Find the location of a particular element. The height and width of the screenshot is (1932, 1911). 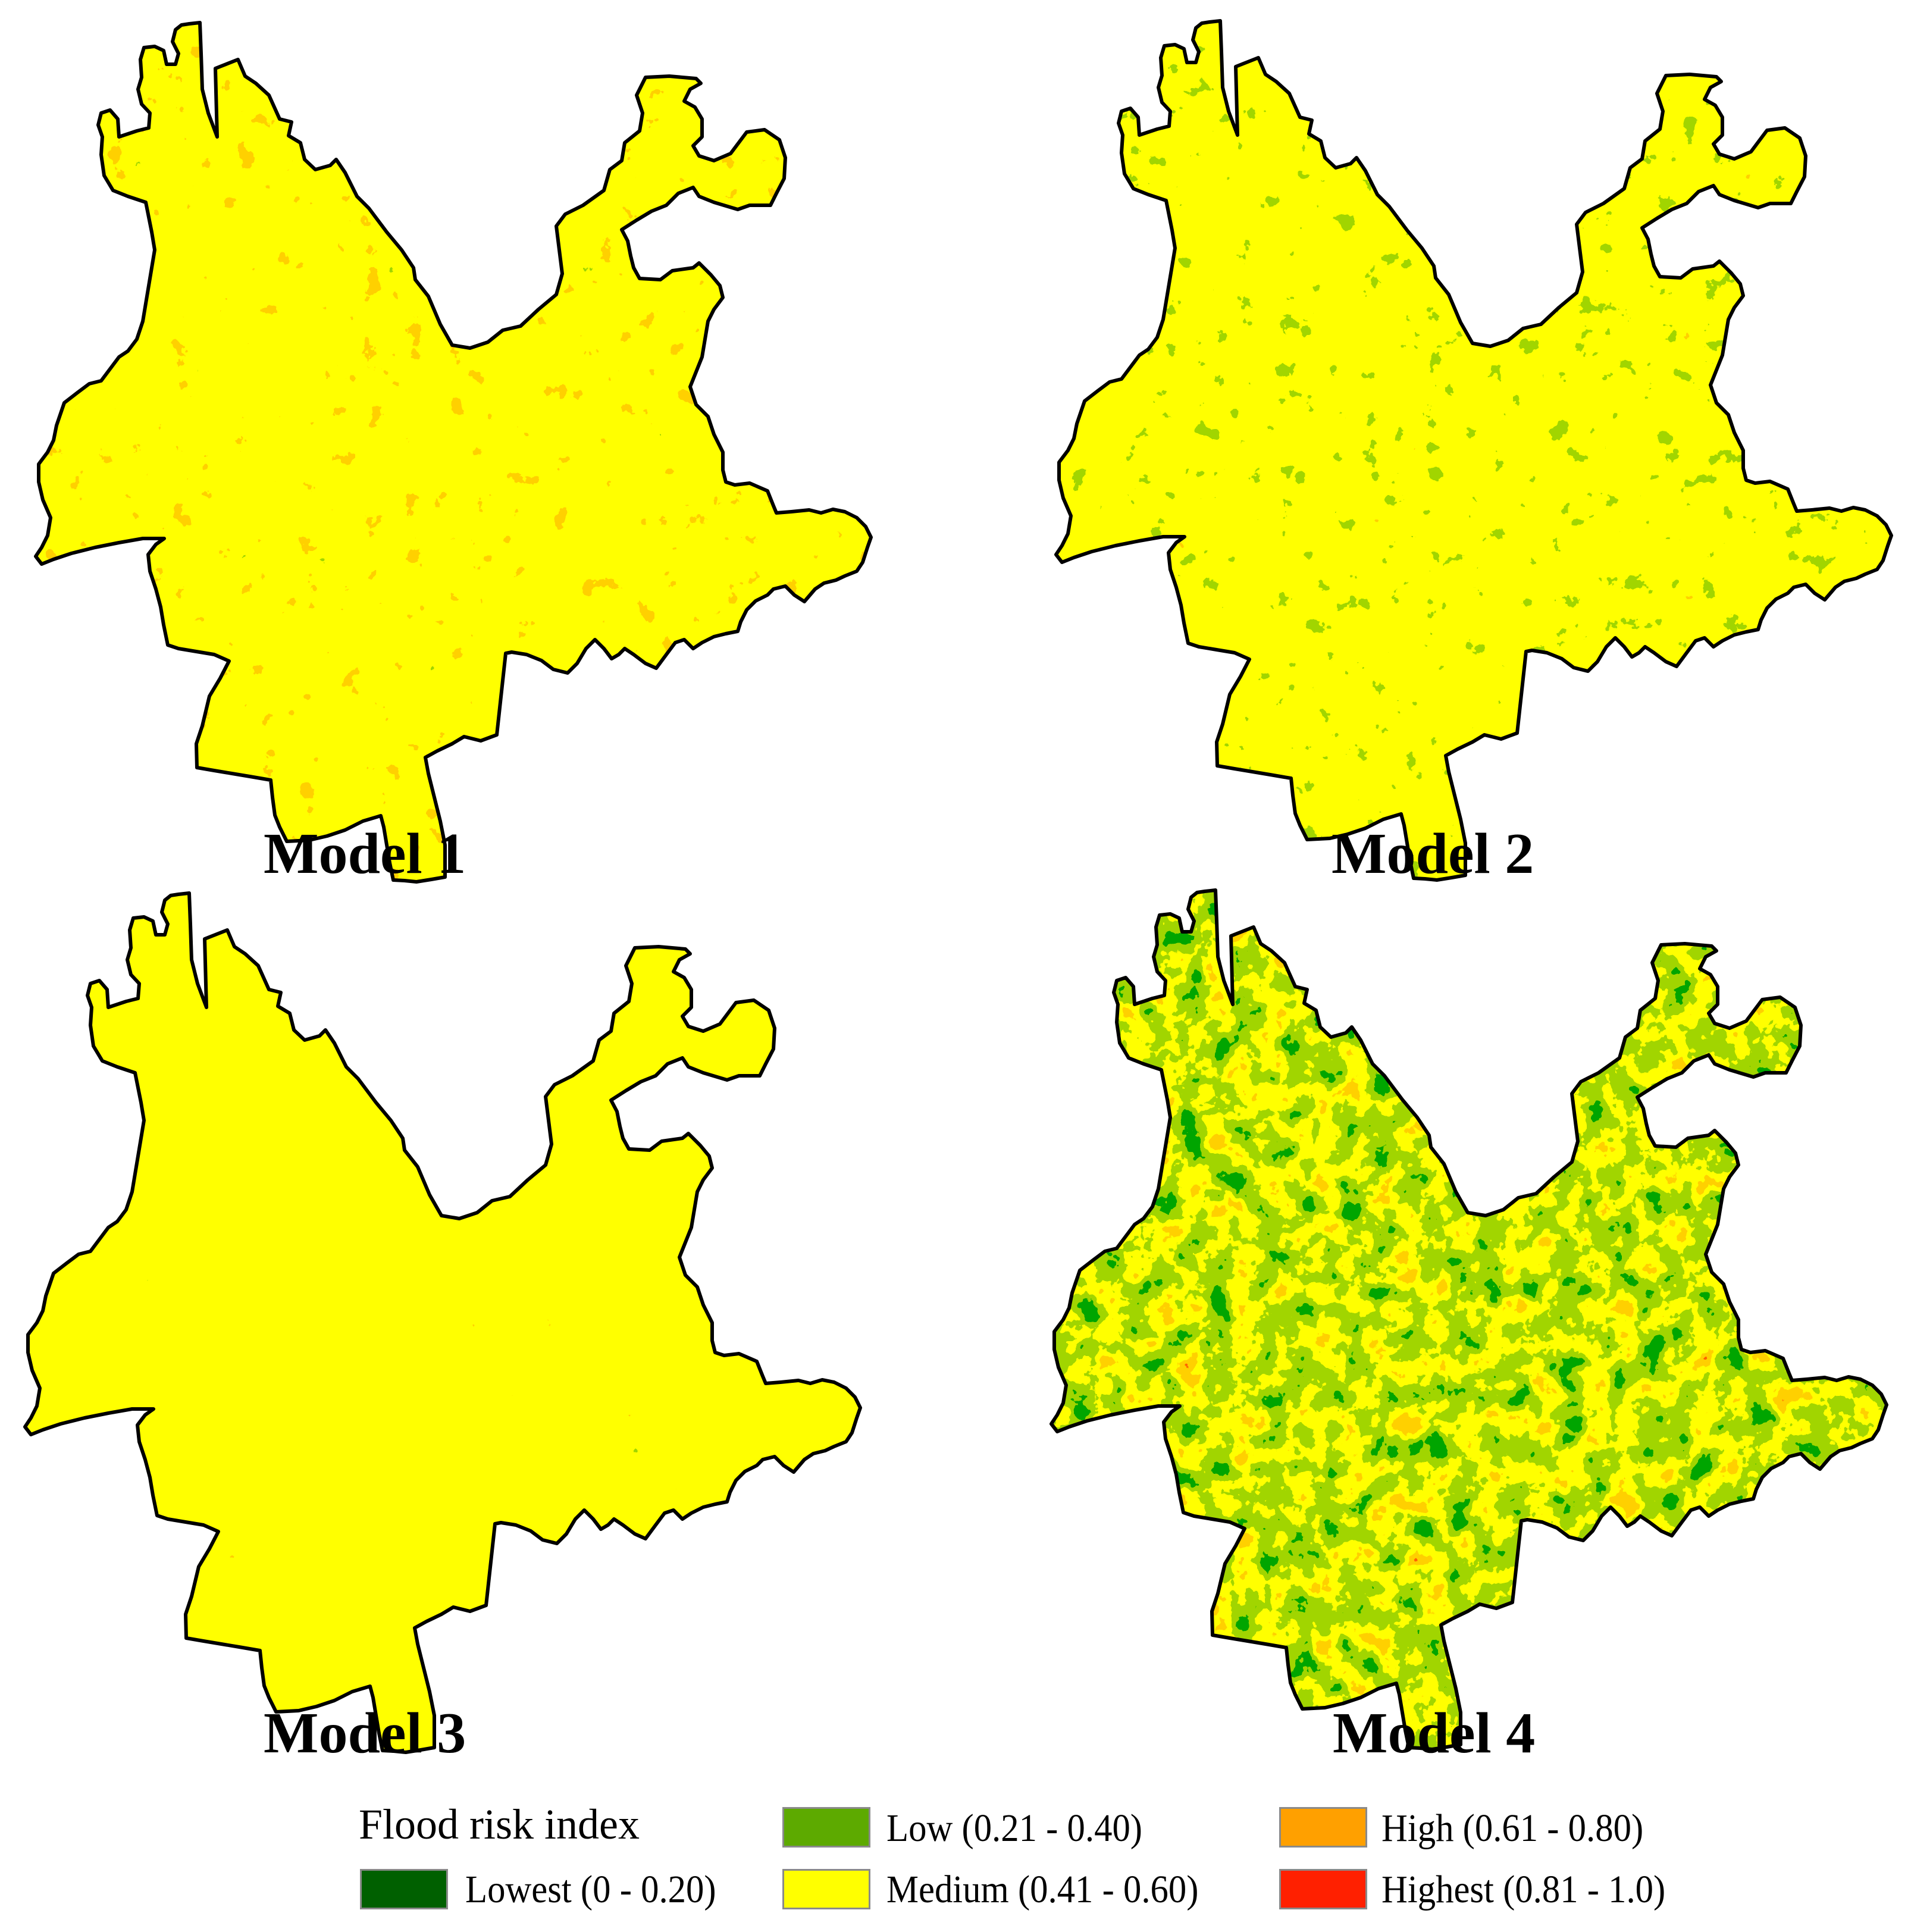

panel-label-model2: Model 2 is located at coordinates (1433, 854).